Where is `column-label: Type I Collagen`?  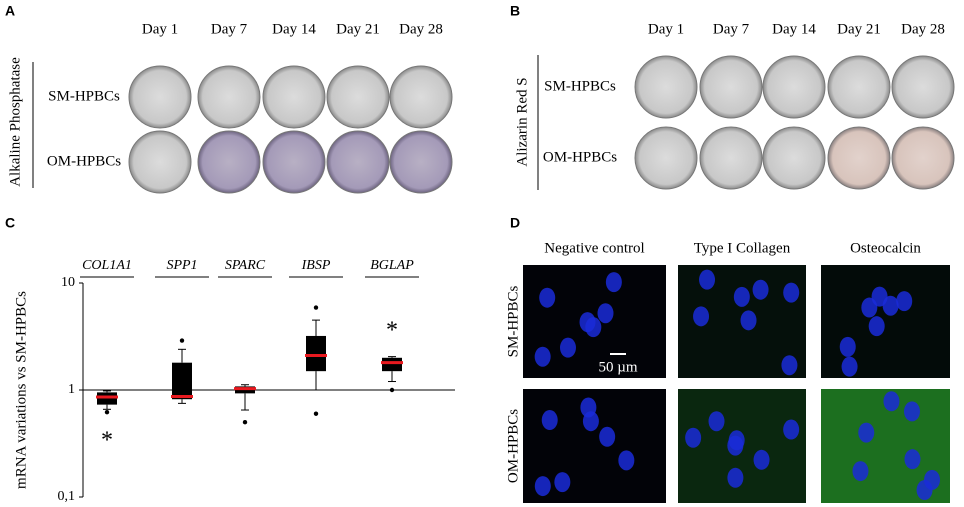 column-label: Type I Collagen is located at coordinates (742, 248).